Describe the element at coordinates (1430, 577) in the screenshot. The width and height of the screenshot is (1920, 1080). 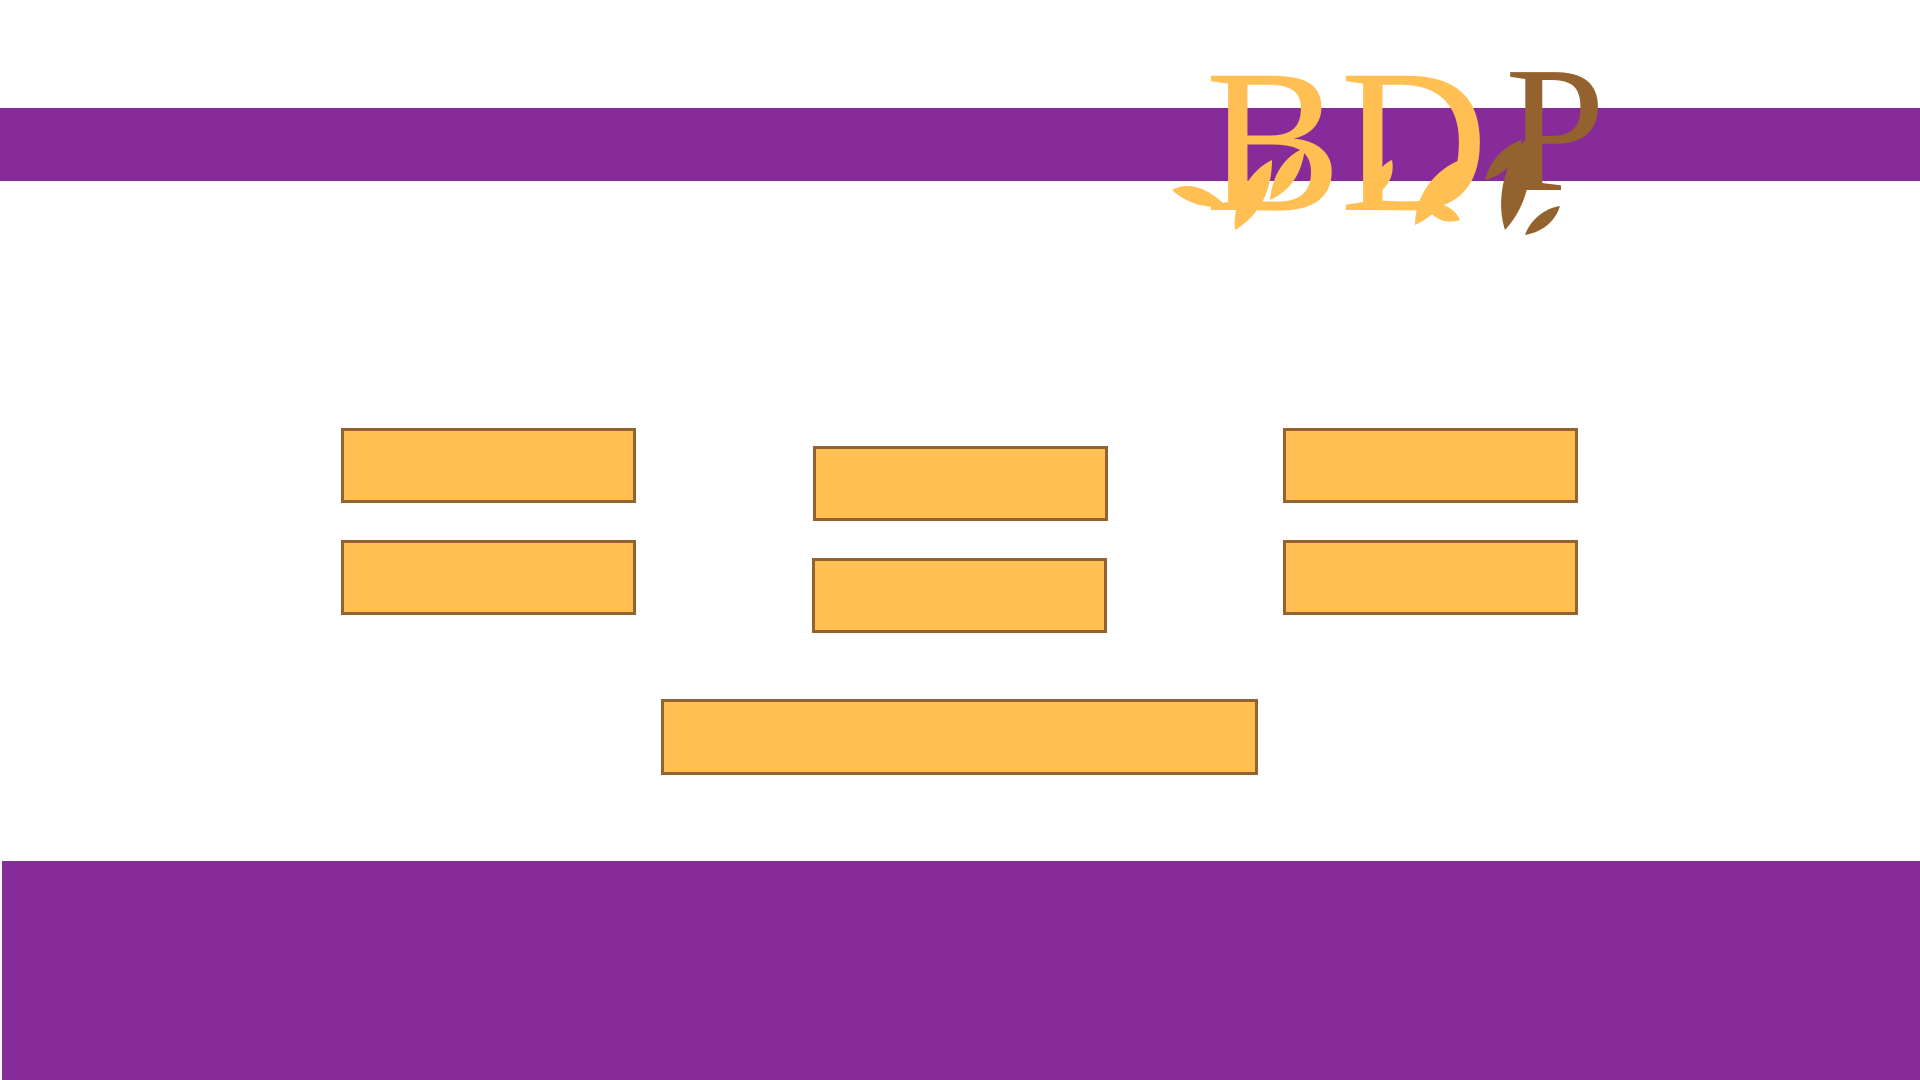
I see `gold-bar-right-bottom` at that location.